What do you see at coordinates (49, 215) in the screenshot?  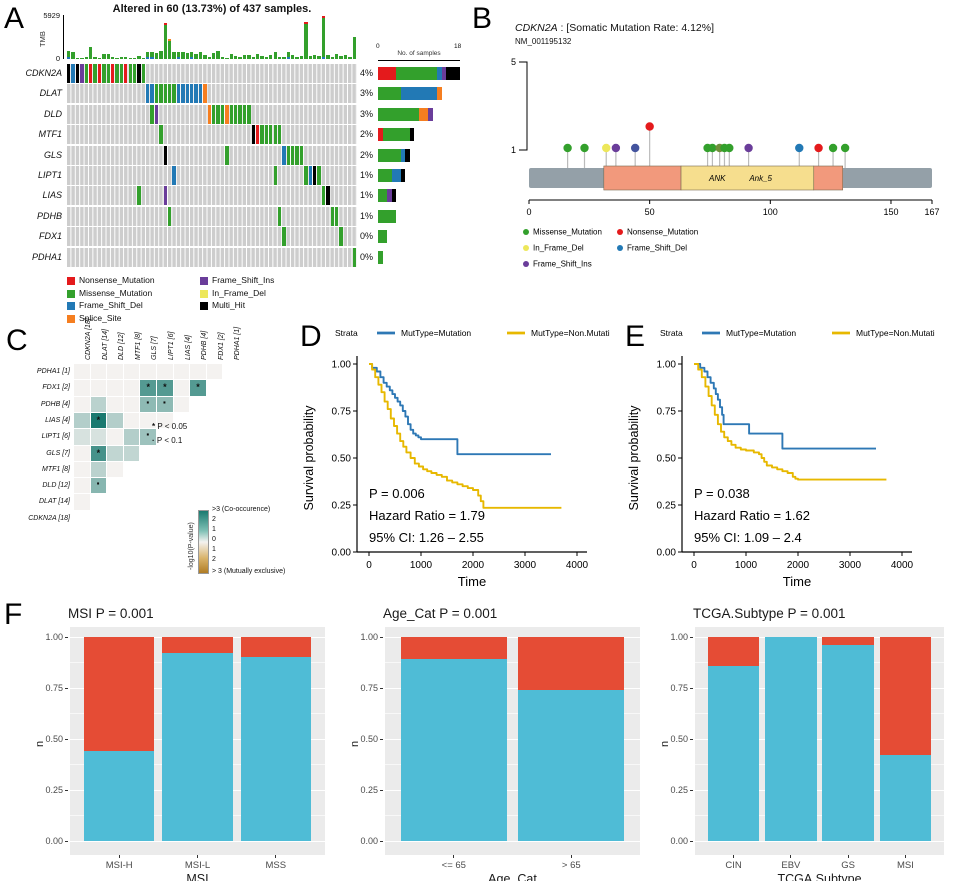 I see `onco-gene-label: PDHB` at bounding box center [49, 215].